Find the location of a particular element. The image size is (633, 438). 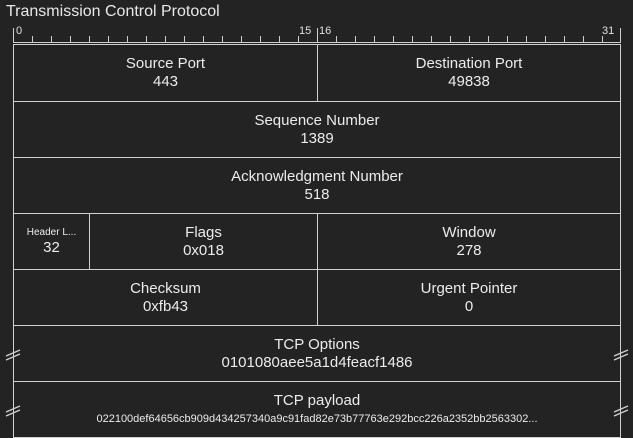

field-value: 0 is located at coordinates (469, 306).